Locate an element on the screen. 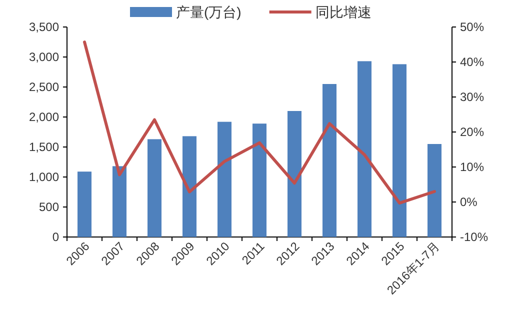 This screenshot has height=328, width=511. legend-label: 产量(万台) is located at coordinates (209, 12).